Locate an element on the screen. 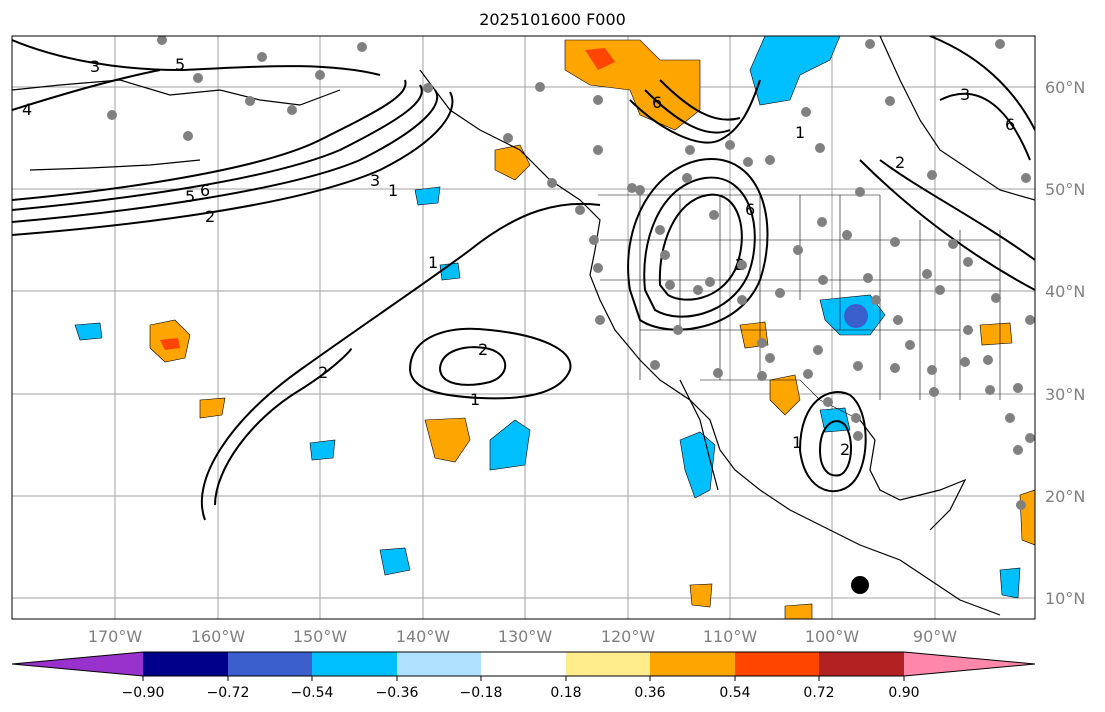 This screenshot has width=1105, height=712. colorbar-label: 0.72 is located at coordinates (818, 693).